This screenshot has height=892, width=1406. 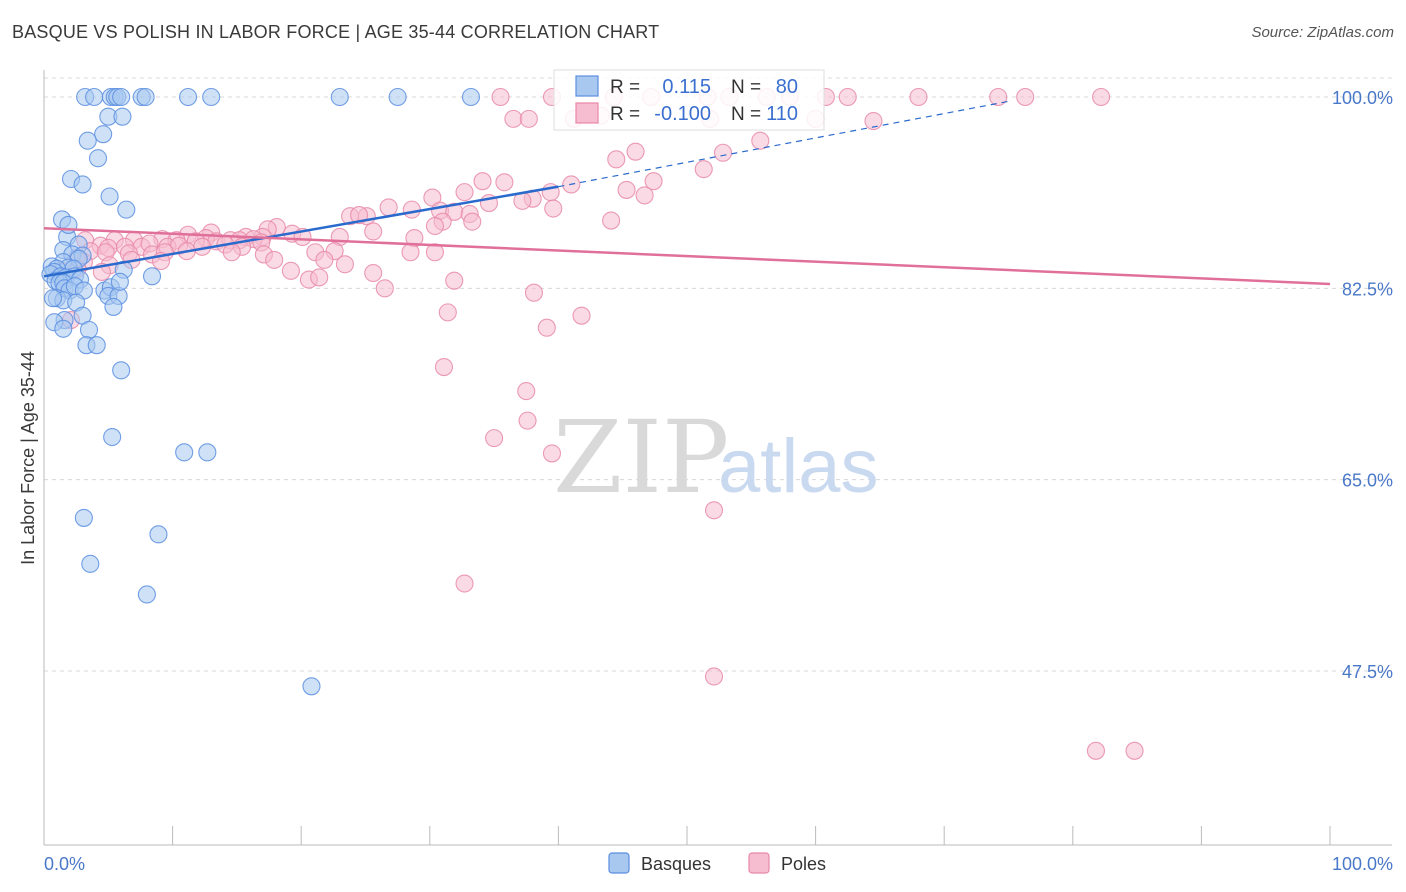 I want to click on legend-poles-r-label: R =, so click(x=625, y=114).